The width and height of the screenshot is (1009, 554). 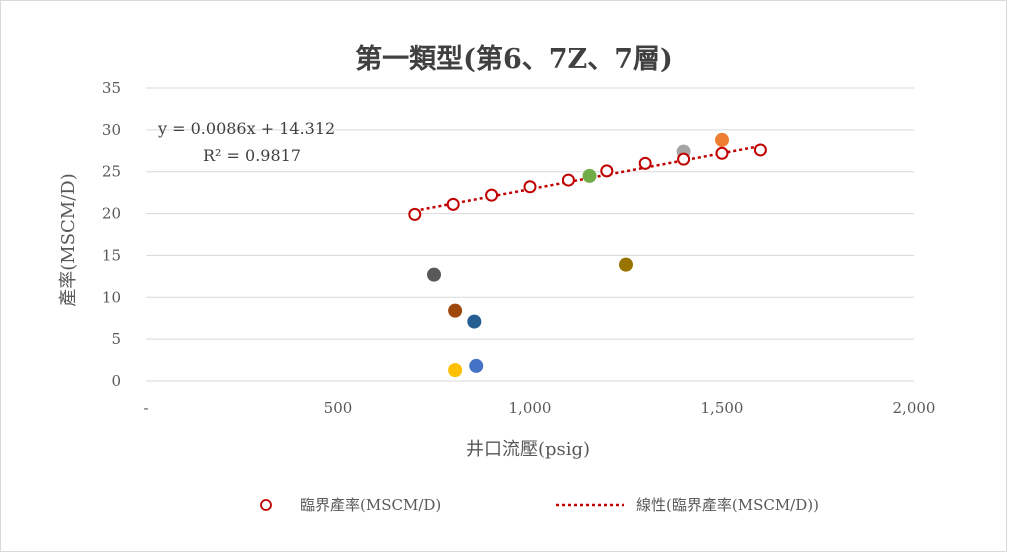 I want to click on legend: 臨界產率(MSCM/D) 線性(臨界產率(MSCM/D)), so click(x=539, y=505).